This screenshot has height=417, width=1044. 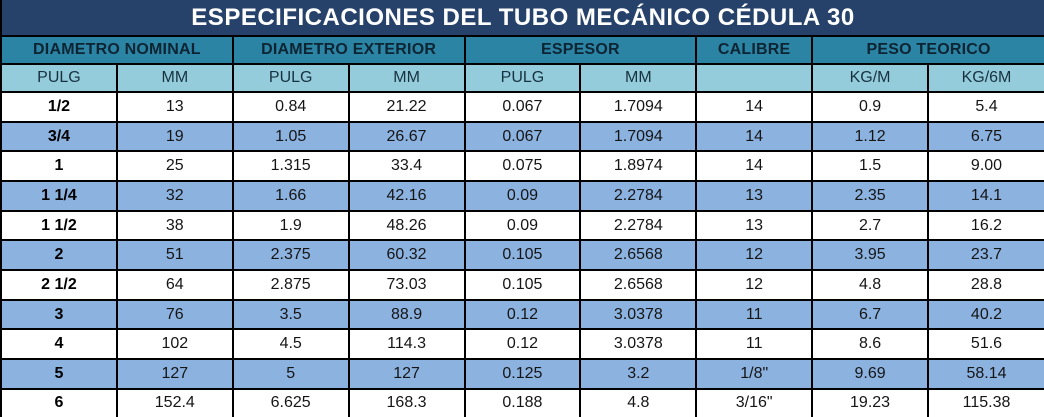 I want to click on subheader-row: PULG MM PULG MM PULG MM KG/M KG/6M, so click(x=522, y=78).